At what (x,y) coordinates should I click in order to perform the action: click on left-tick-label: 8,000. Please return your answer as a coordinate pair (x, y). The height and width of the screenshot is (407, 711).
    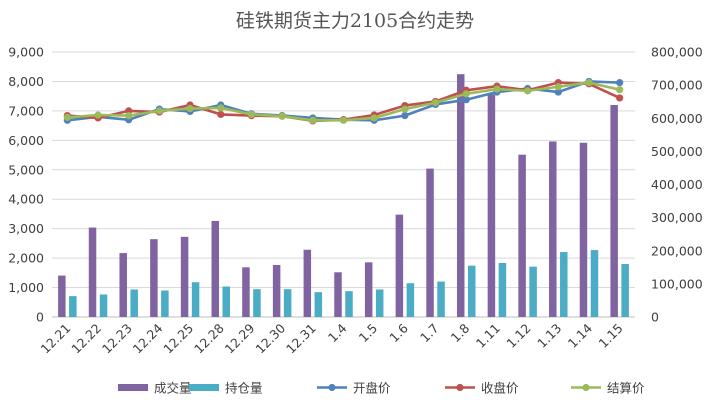
    Looking at the image, I should click on (26, 81).